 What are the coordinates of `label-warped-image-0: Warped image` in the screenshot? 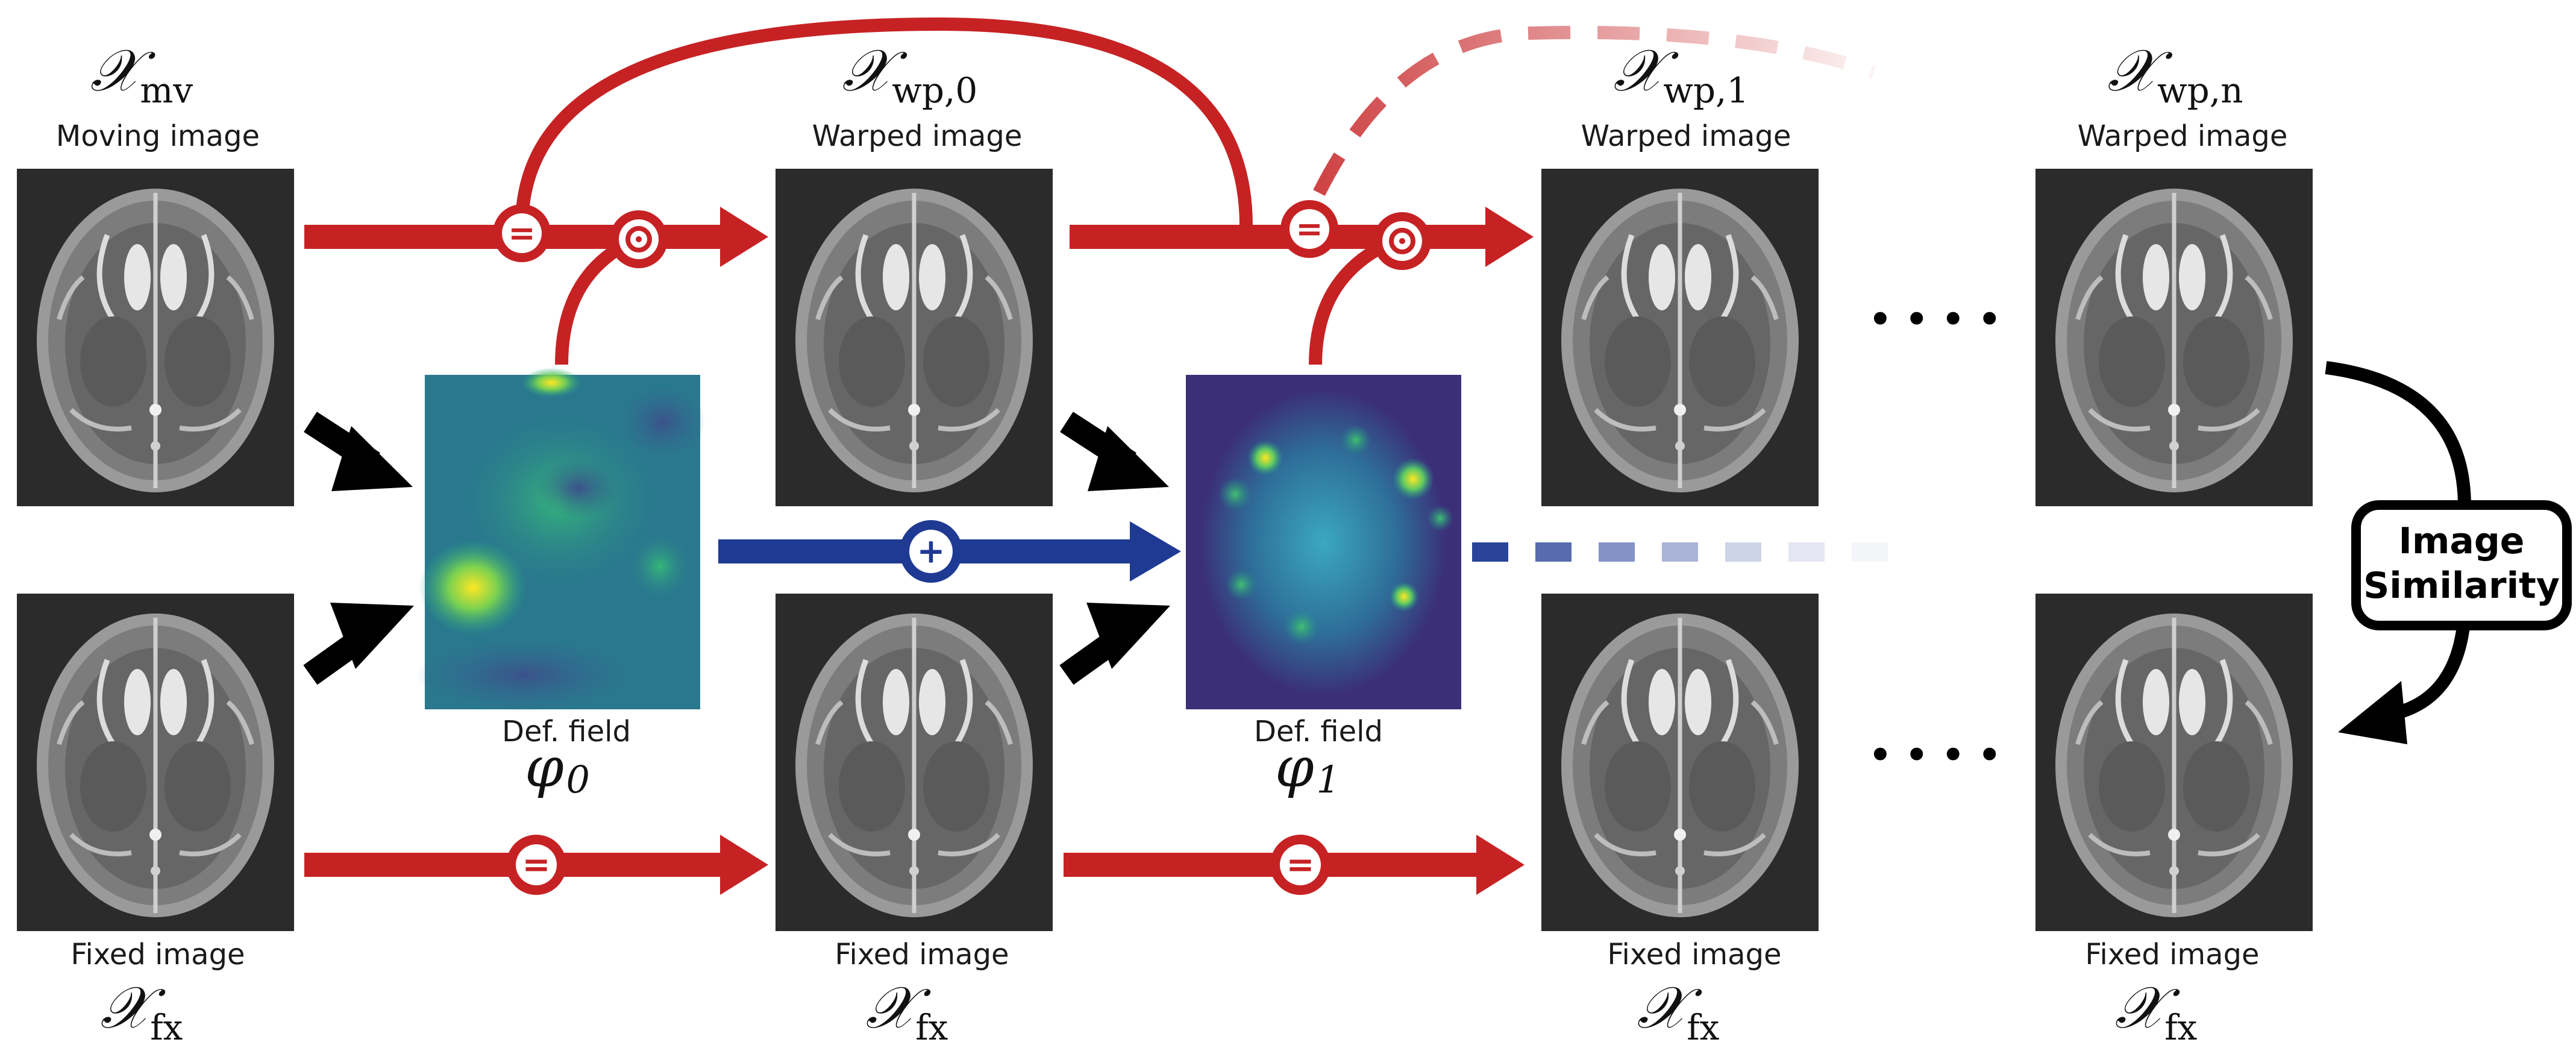 It's located at (917, 136).